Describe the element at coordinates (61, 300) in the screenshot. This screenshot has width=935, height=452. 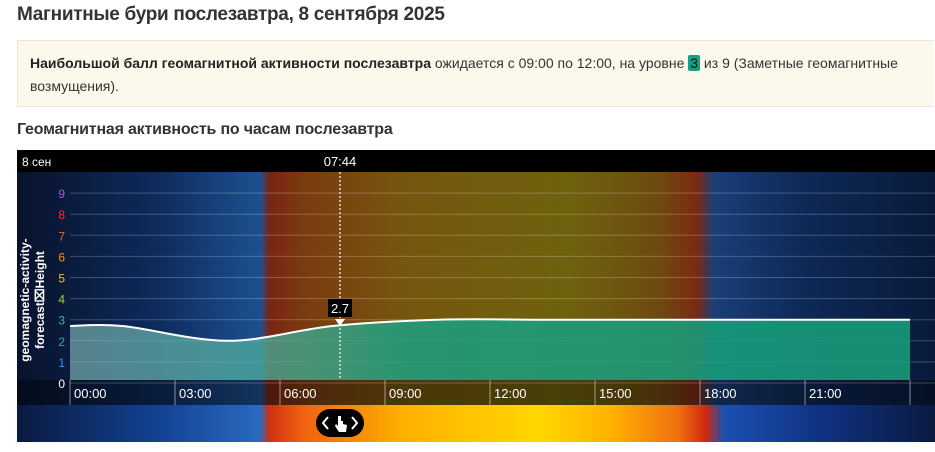
I see `y-tick-label: 4` at that location.